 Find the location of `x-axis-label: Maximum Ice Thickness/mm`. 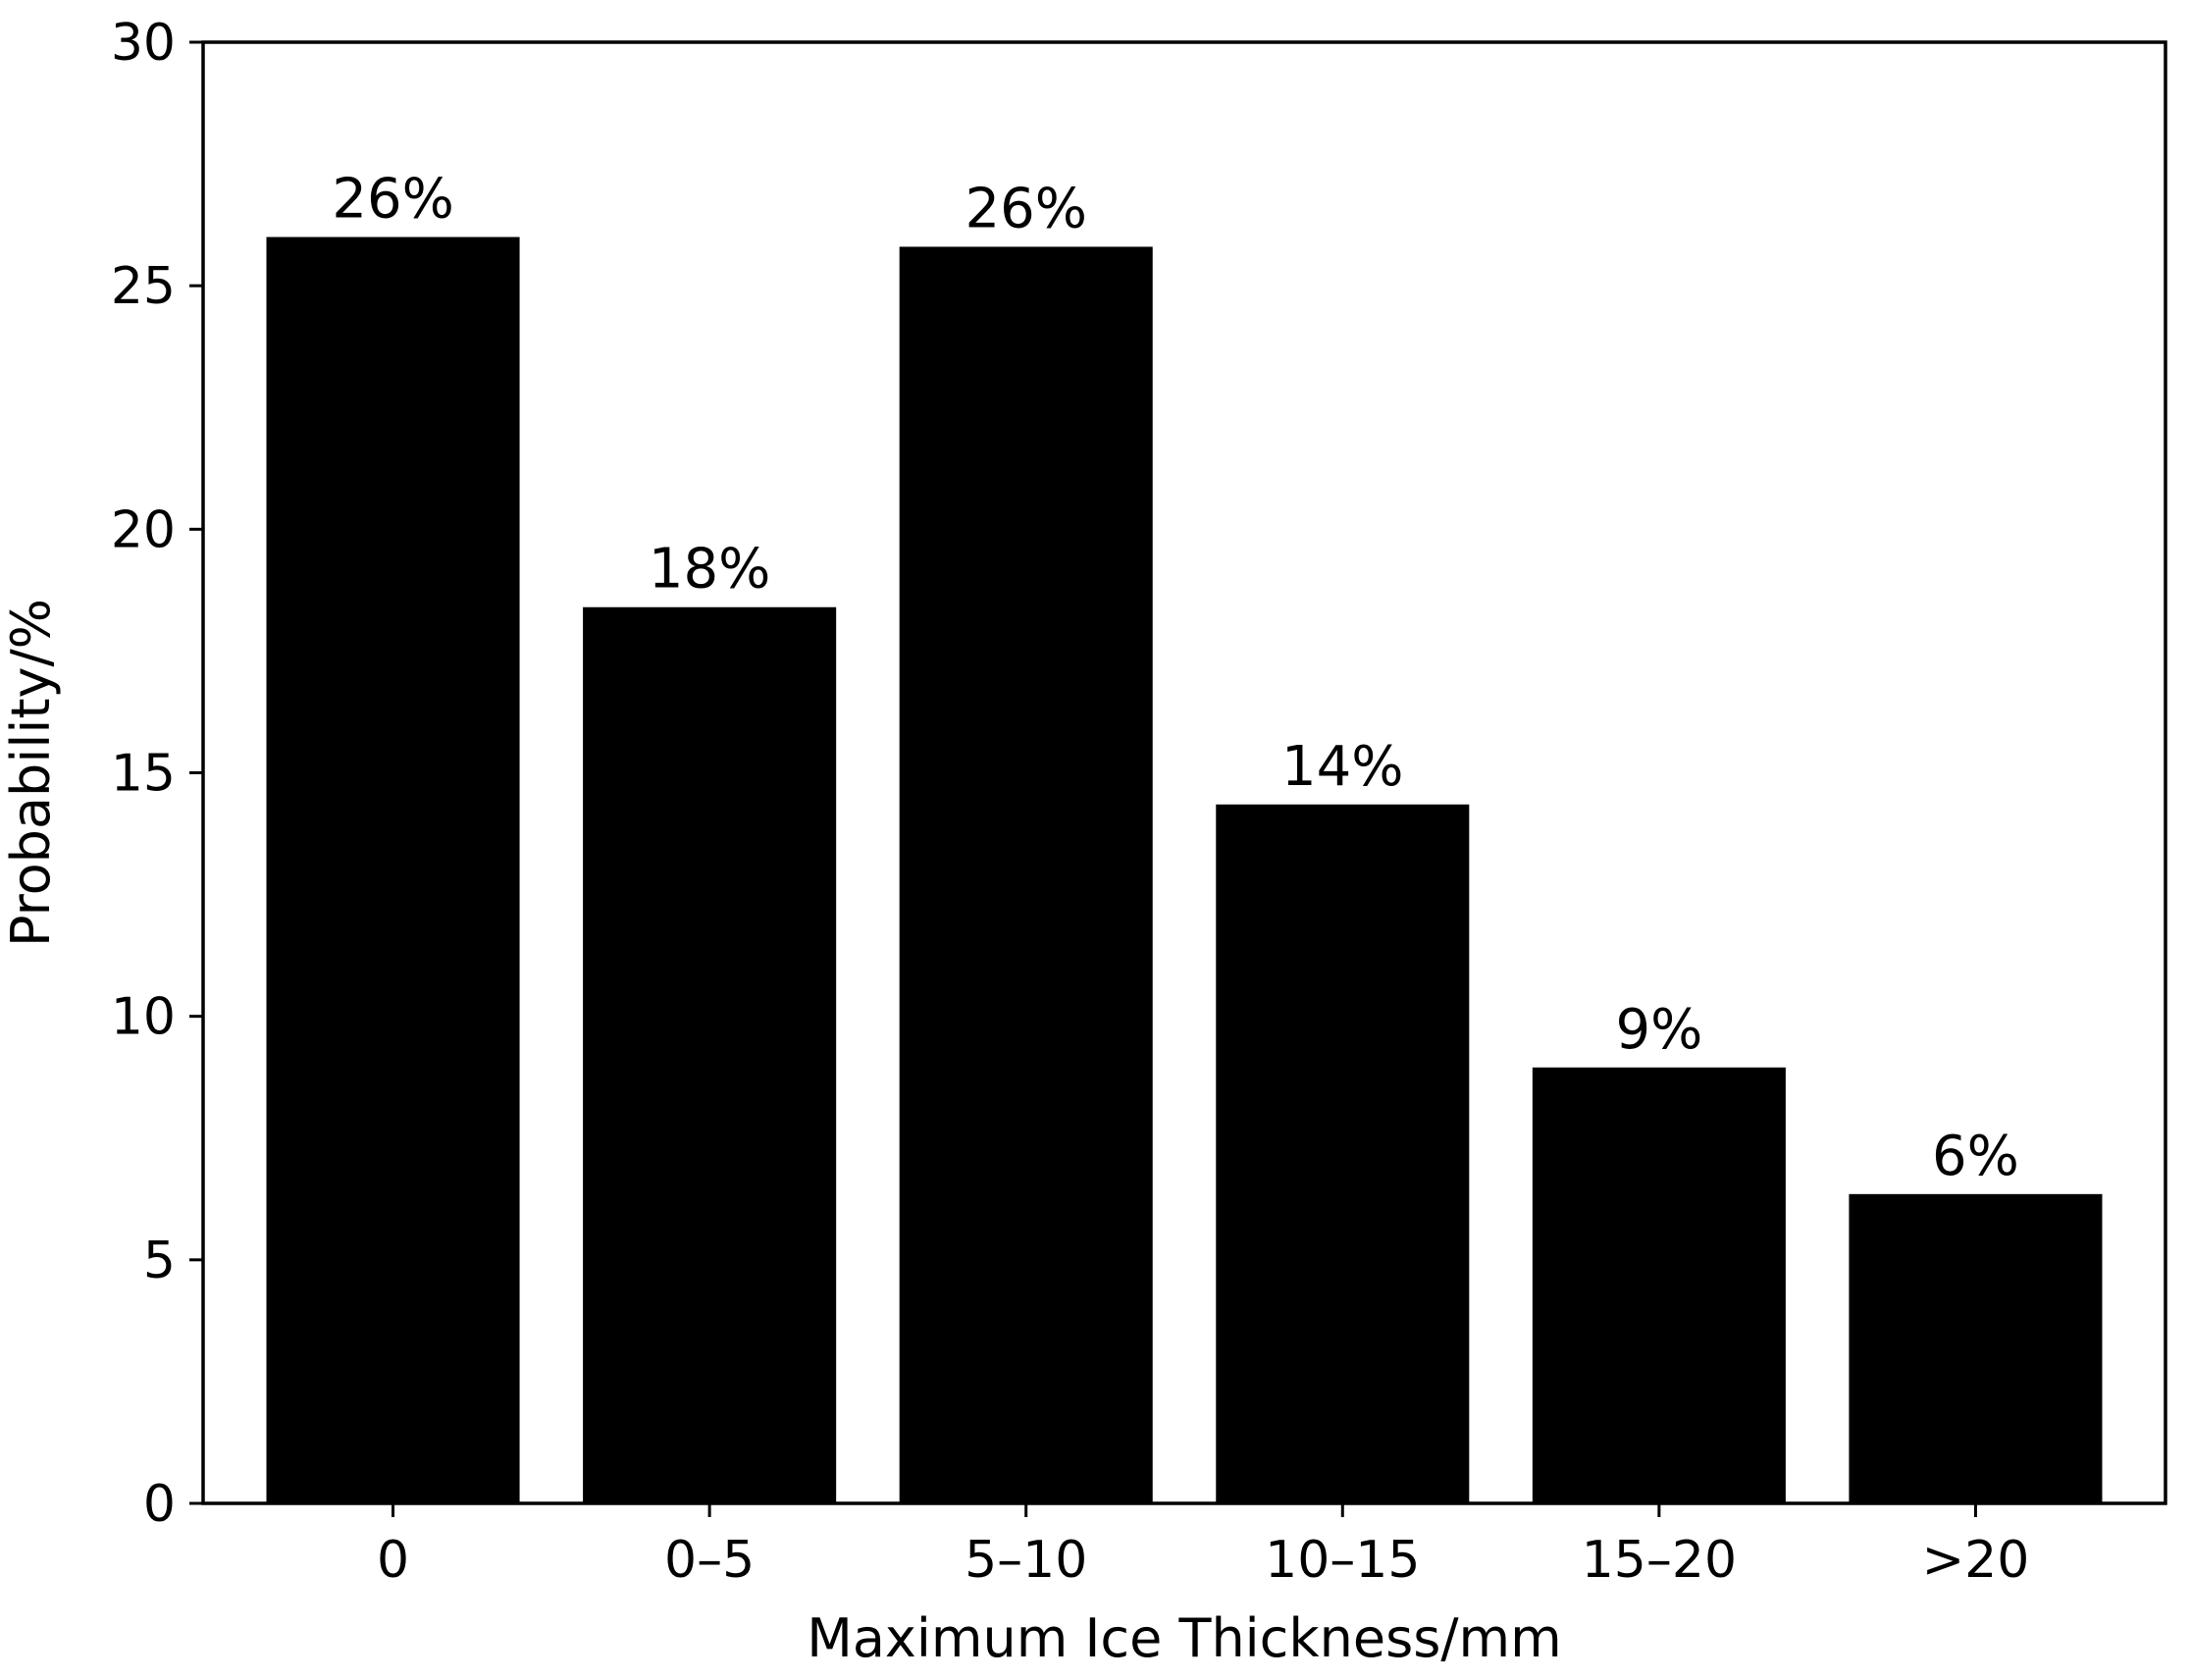

x-axis-label: Maximum Ice Thickness/mm is located at coordinates (1184, 1638).